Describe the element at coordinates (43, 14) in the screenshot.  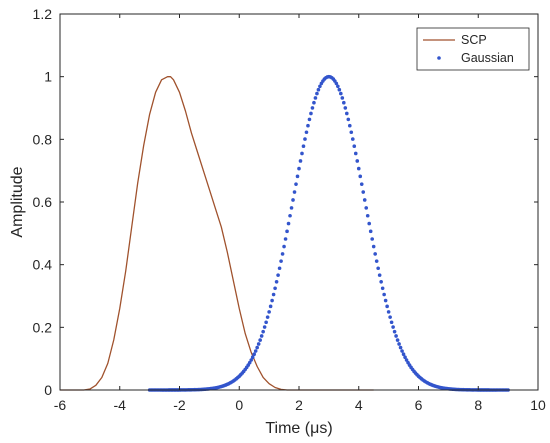
I see `y-tick-label: 1.2` at that location.